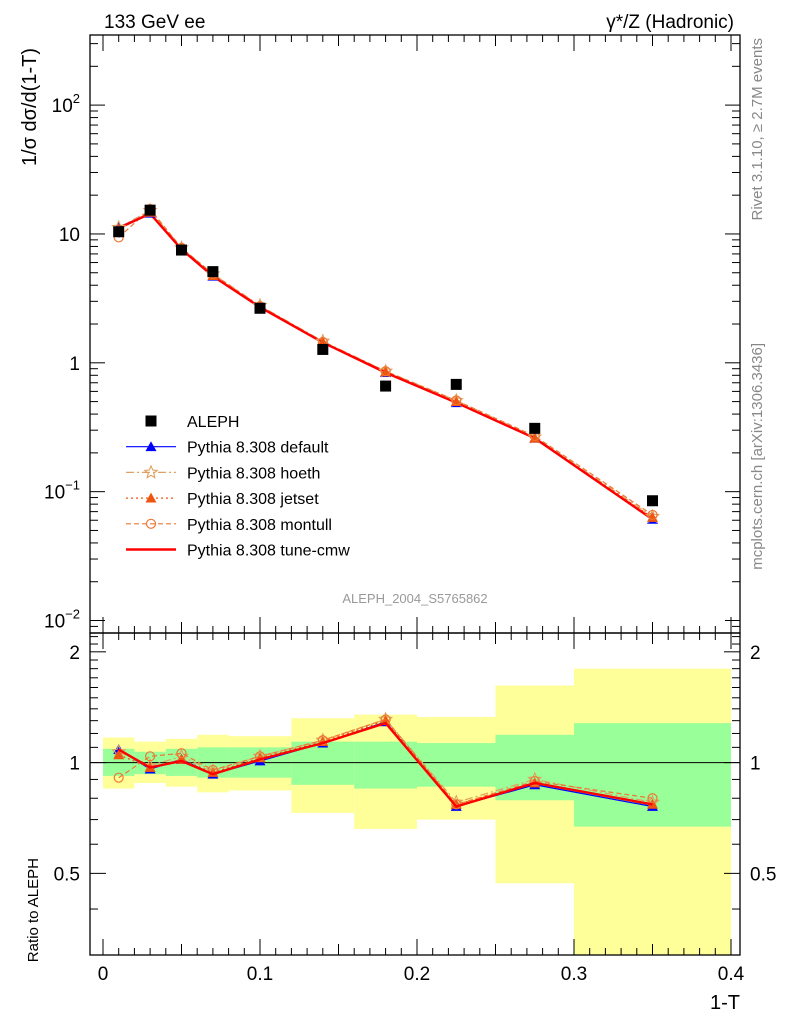  I want to click on x-tick-label: 0.3, so click(574, 974).